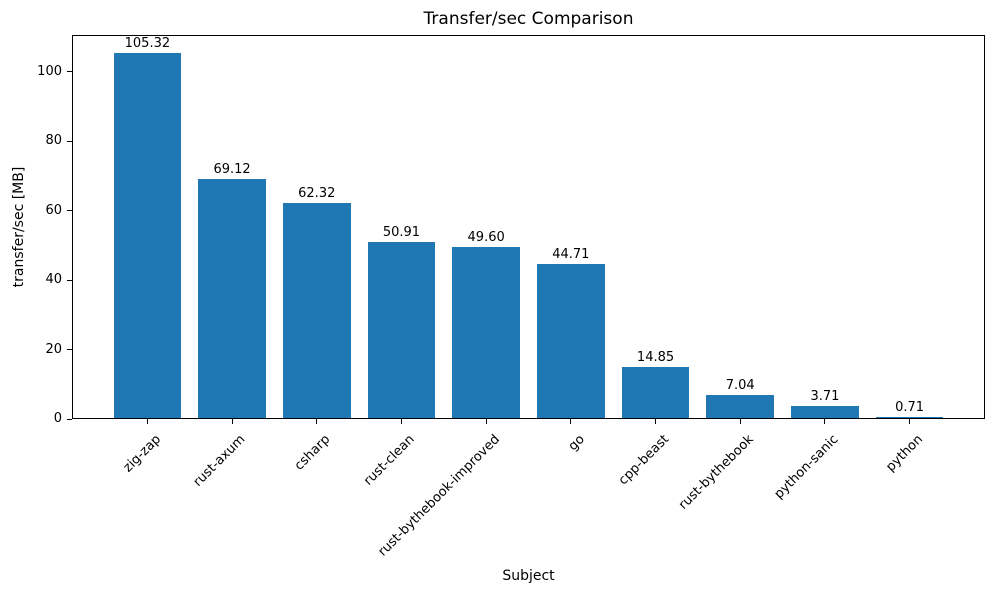 The width and height of the screenshot is (1000, 600). What do you see at coordinates (905, 453) in the screenshot?
I see `x-tick-label: python` at bounding box center [905, 453].